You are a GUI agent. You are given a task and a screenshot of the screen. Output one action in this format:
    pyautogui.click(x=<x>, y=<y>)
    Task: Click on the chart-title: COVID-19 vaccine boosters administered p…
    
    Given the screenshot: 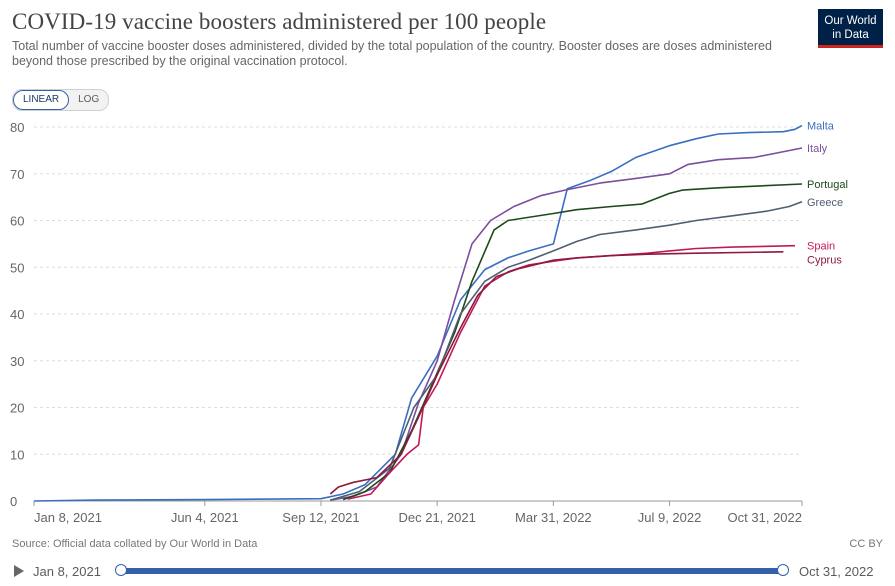 What is the action you would take?
    pyautogui.click(x=279, y=21)
    